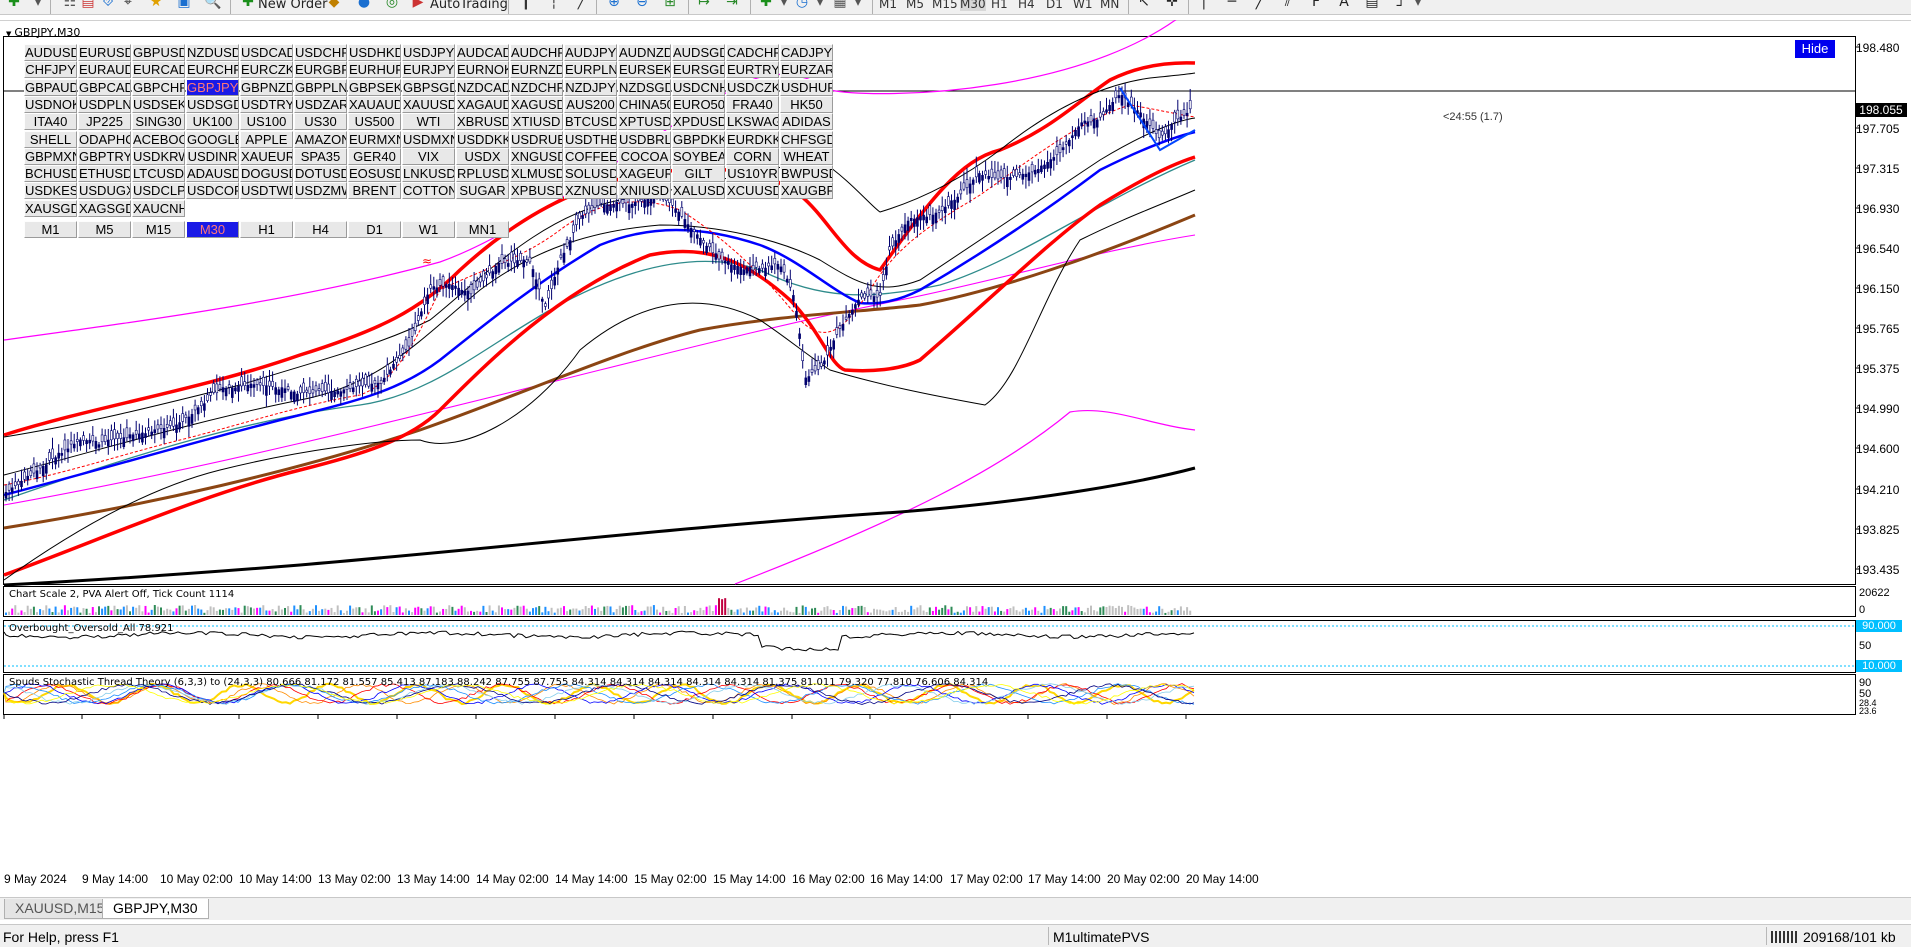 The image size is (1911, 947). What do you see at coordinates (248, 5) in the screenshot?
I see `new-order-icon: ✚` at bounding box center [248, 5].